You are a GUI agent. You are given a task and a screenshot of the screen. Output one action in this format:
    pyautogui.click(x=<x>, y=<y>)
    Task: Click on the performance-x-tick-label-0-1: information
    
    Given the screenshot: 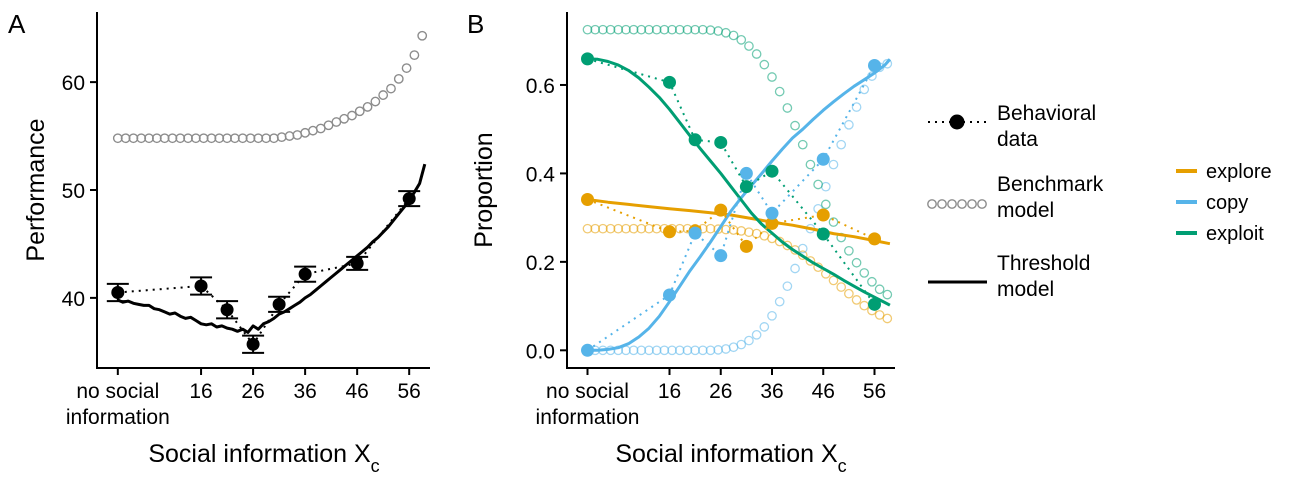 What is the action you would take?
    pyautogui.click(x=118, y=417)
    